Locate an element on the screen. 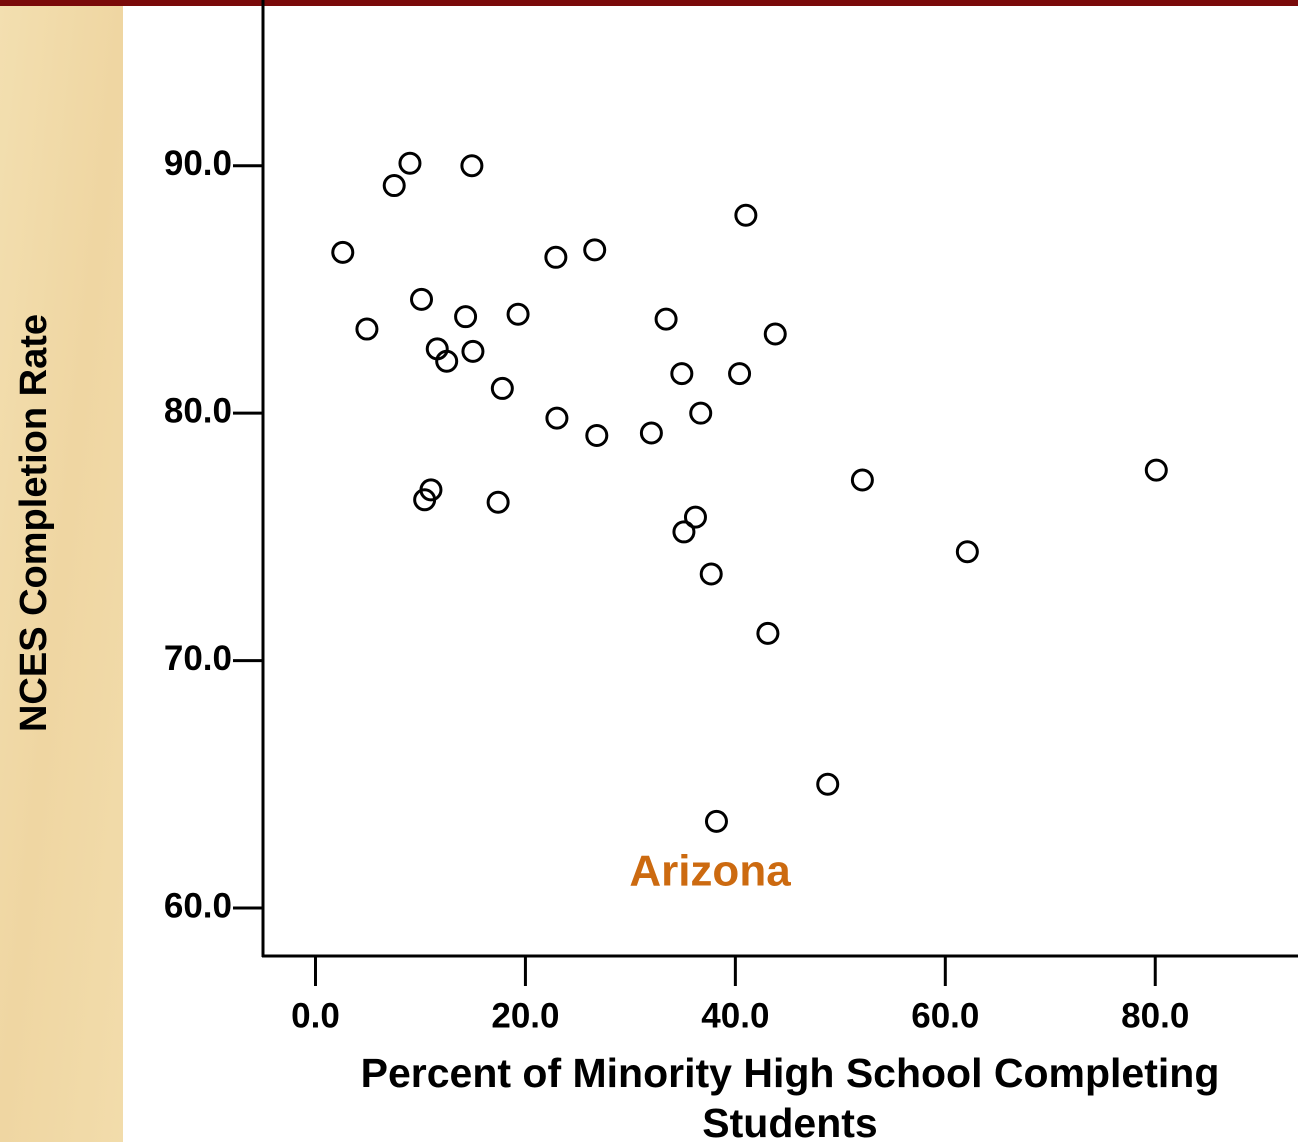 This screenshot has height=1148, width=1298. y-tick-label: 70.0 is located at coordinates (198, 658).